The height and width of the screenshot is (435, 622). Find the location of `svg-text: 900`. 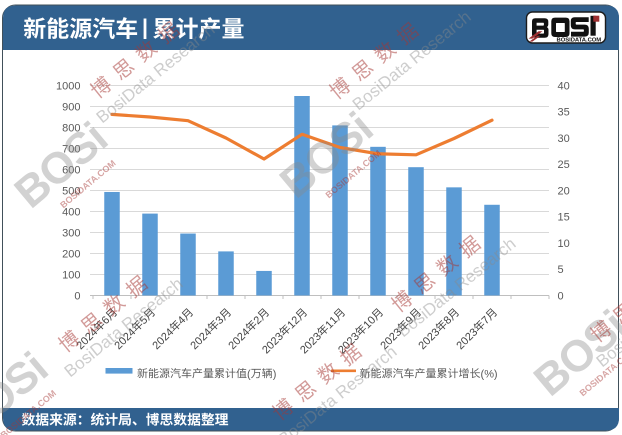

svg-text: 900 is located at coordinates (71, 107).